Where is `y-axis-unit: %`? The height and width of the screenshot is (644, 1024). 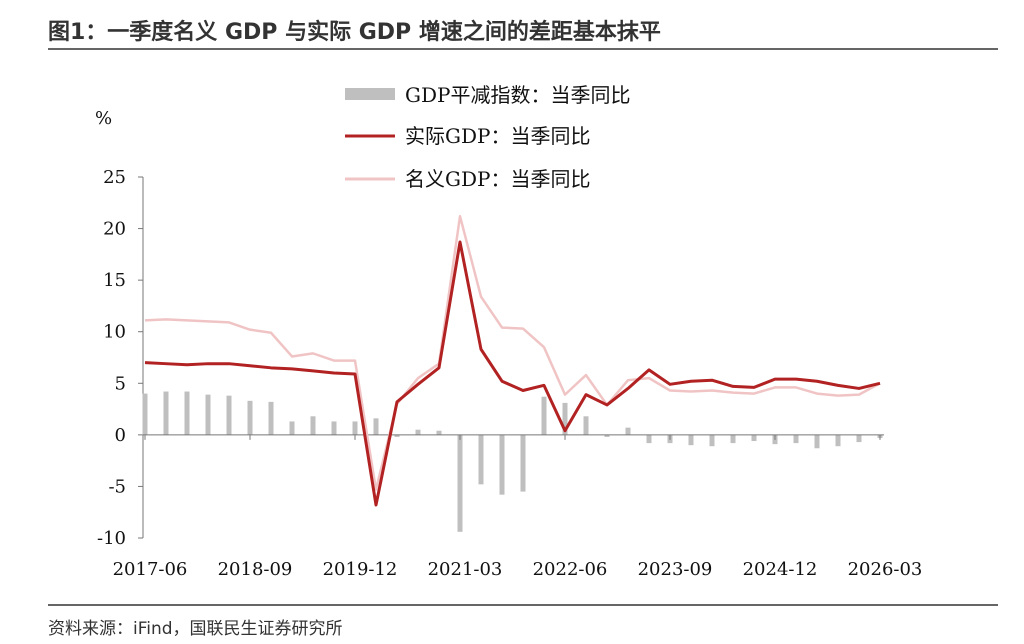
y-axis-unit: % is located at coordinates (103, 118).